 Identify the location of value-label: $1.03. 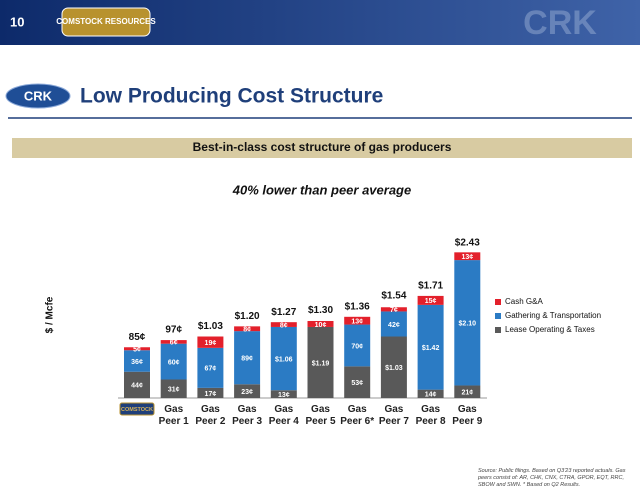
(394, 368).